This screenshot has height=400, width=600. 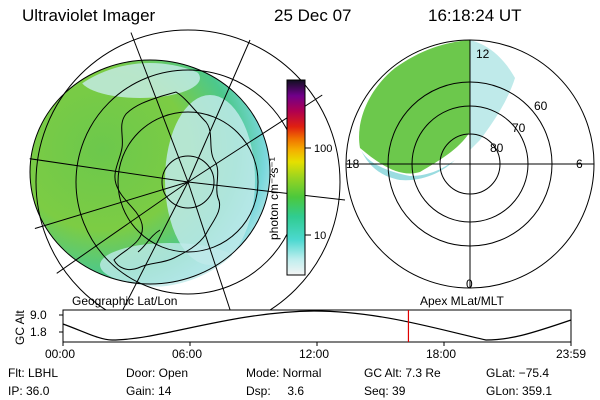 I want to click on orbit-ylabel: GC Alt, so click(x=20, y=327).